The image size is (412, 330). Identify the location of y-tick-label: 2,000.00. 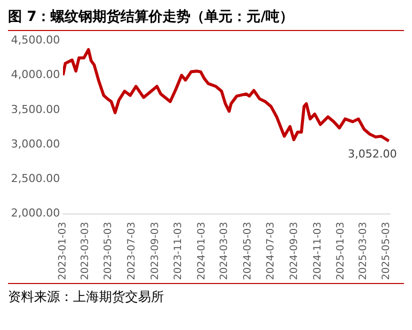
(35, 213).